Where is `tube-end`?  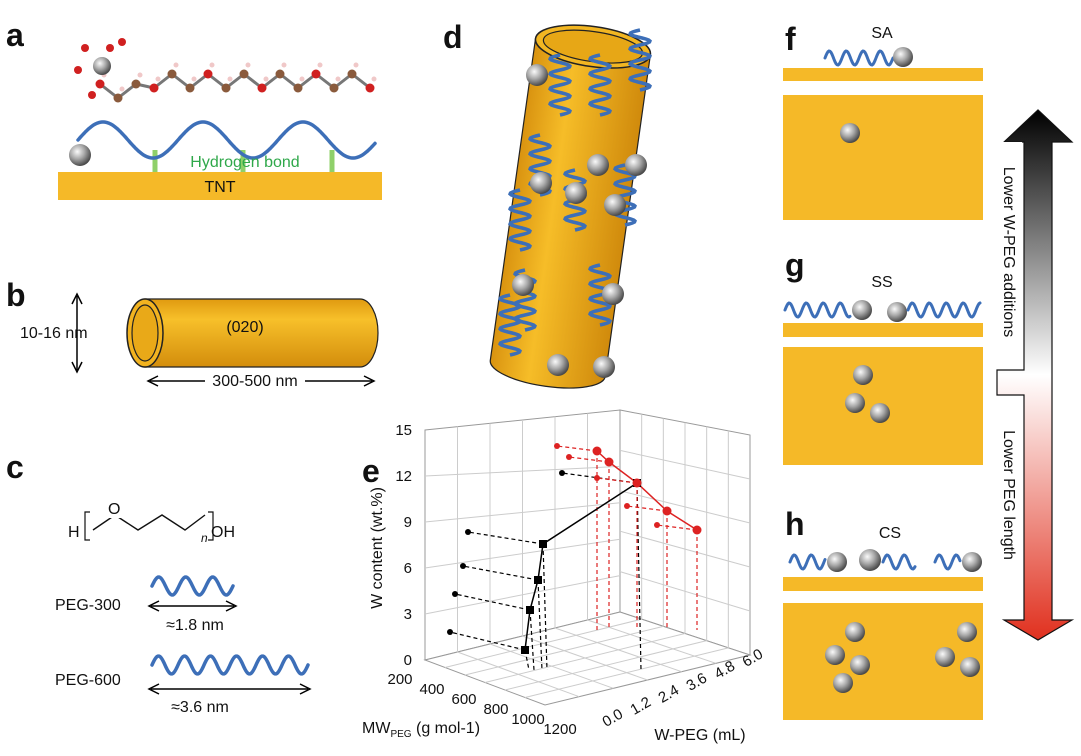 tube-end is located at coordinates (145, 333).